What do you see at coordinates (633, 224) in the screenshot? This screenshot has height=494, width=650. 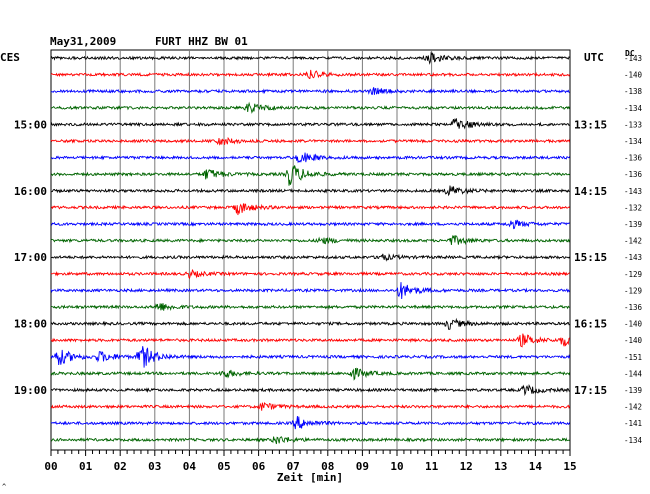 I see `dc-offset-10: -139` at bounding box center [633, 224].